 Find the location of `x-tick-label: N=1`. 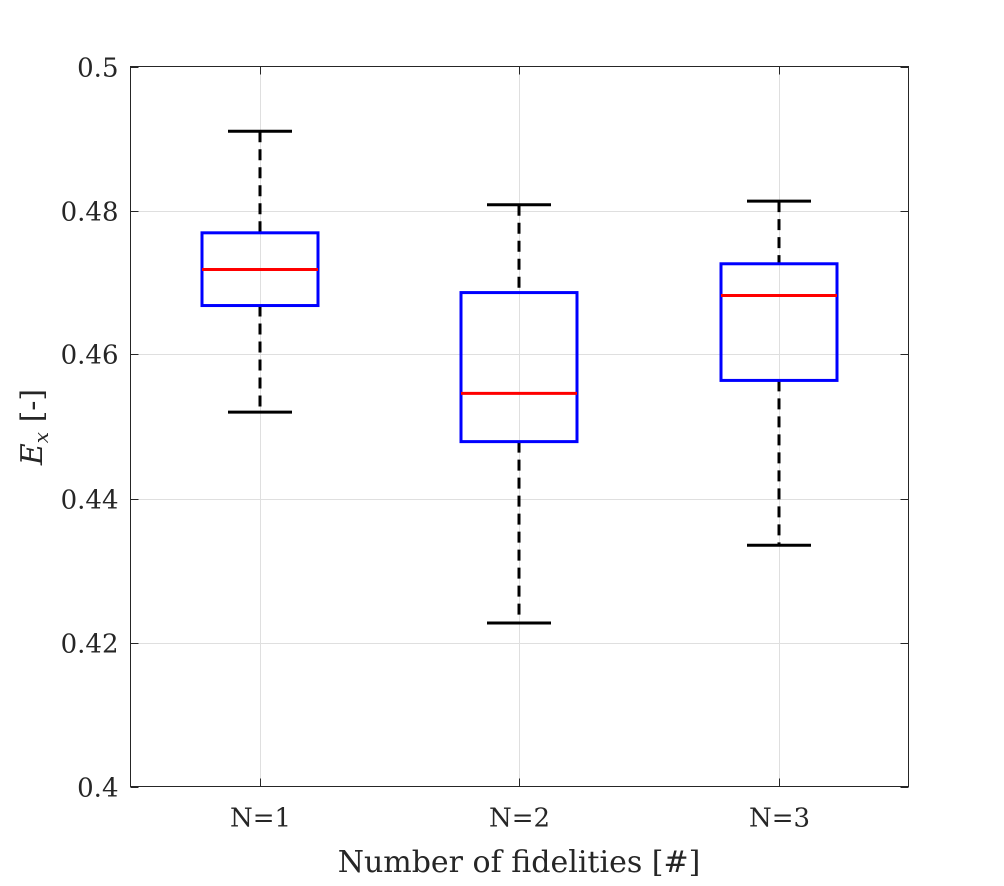

x-tick-label: N=1 is located at coordinates (260, 819).